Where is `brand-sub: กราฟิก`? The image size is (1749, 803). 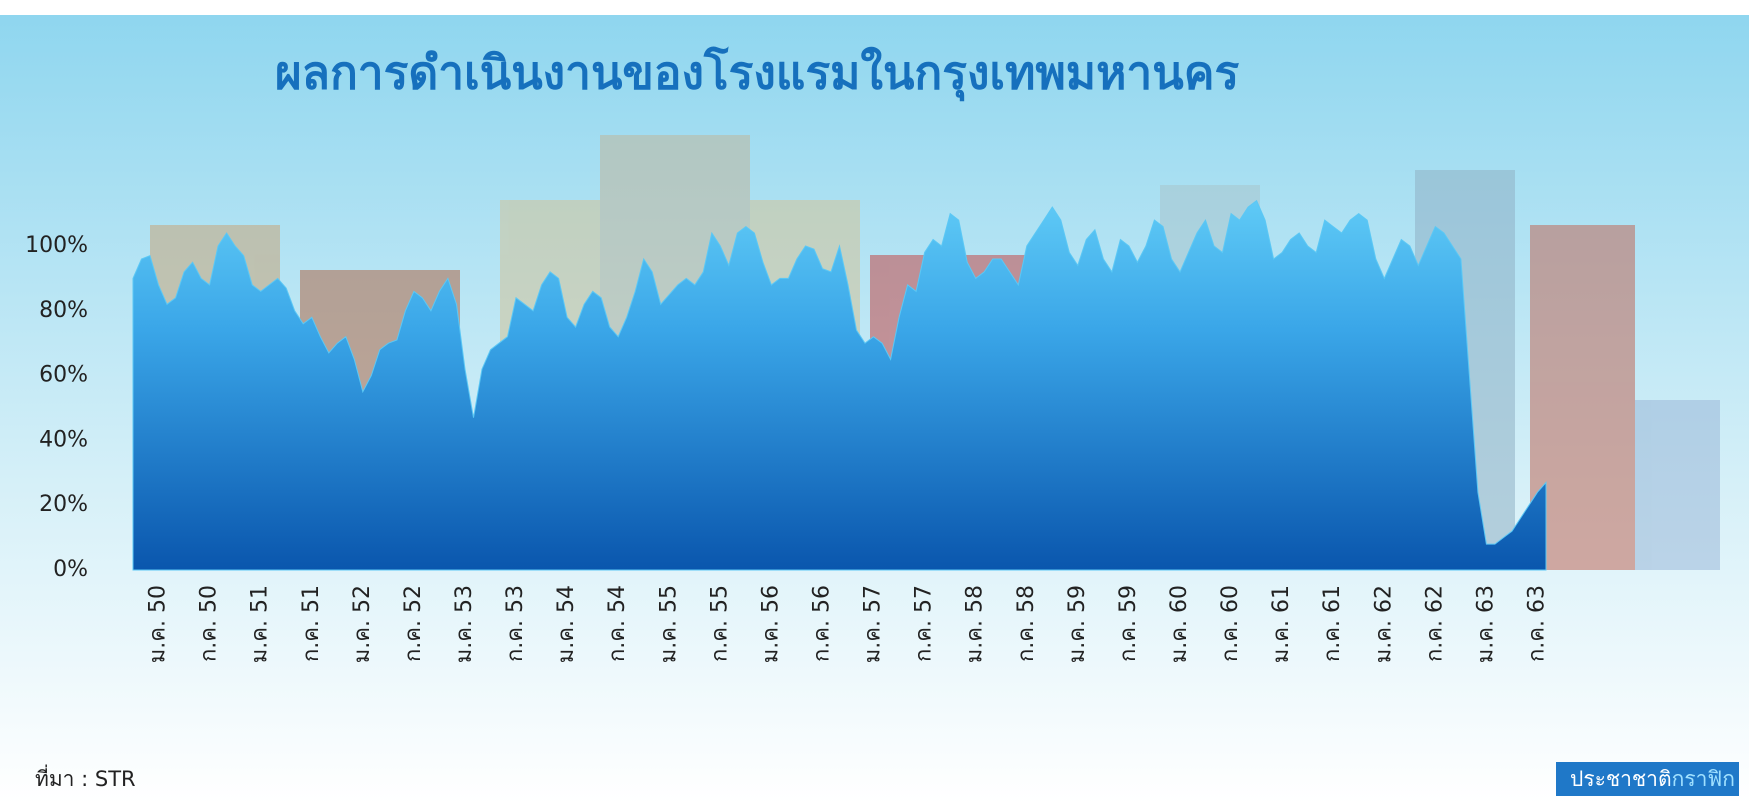
brand-sub: กราฟิก is located at coordinates (1703, 779).